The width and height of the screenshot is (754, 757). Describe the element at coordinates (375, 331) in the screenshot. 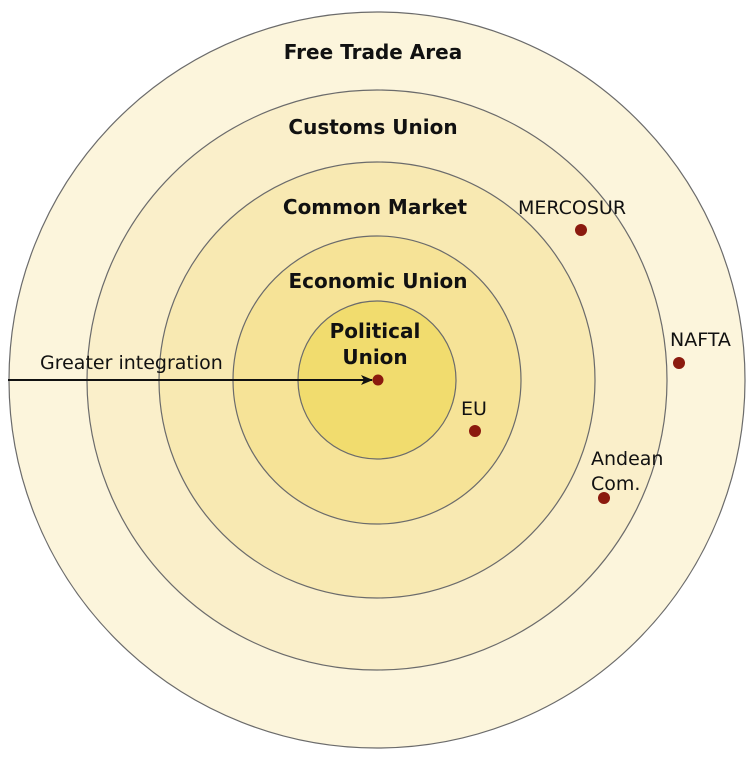

I see `label-political-union-line1: Political` at that location.